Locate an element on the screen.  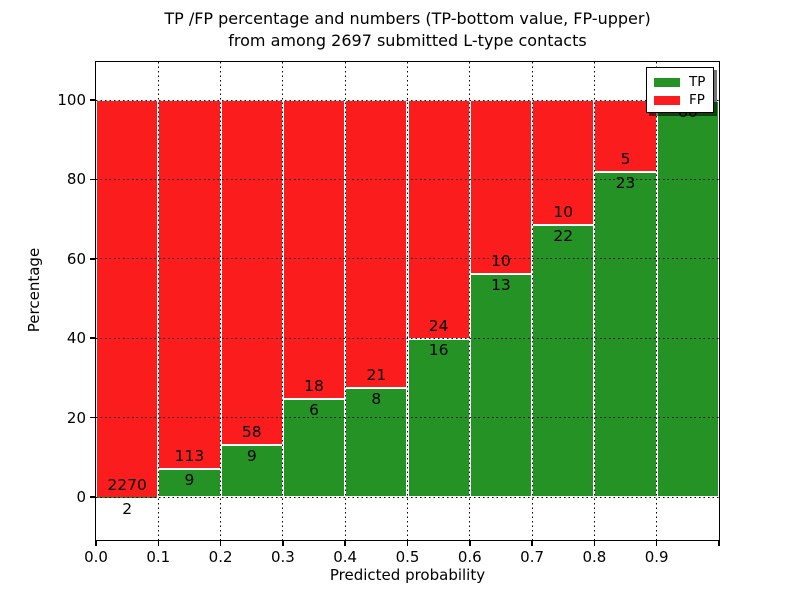
bar-segment-fp-0.4-0.5 is located at coordinates (376, 244).